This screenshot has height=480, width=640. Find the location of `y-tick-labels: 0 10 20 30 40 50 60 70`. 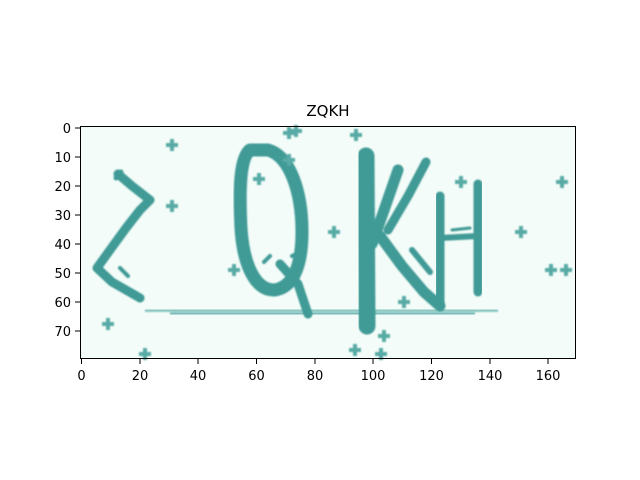

y-tick-labels: 0 10 20 30 40 50 60 70 is located at coordinates (62, 231).